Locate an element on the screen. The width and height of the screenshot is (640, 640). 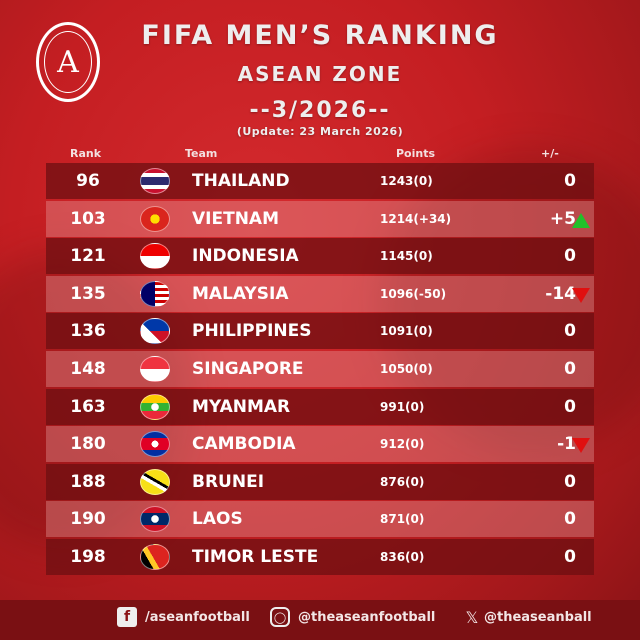
rank-cell: 121 is located at coordinates (88, 256).